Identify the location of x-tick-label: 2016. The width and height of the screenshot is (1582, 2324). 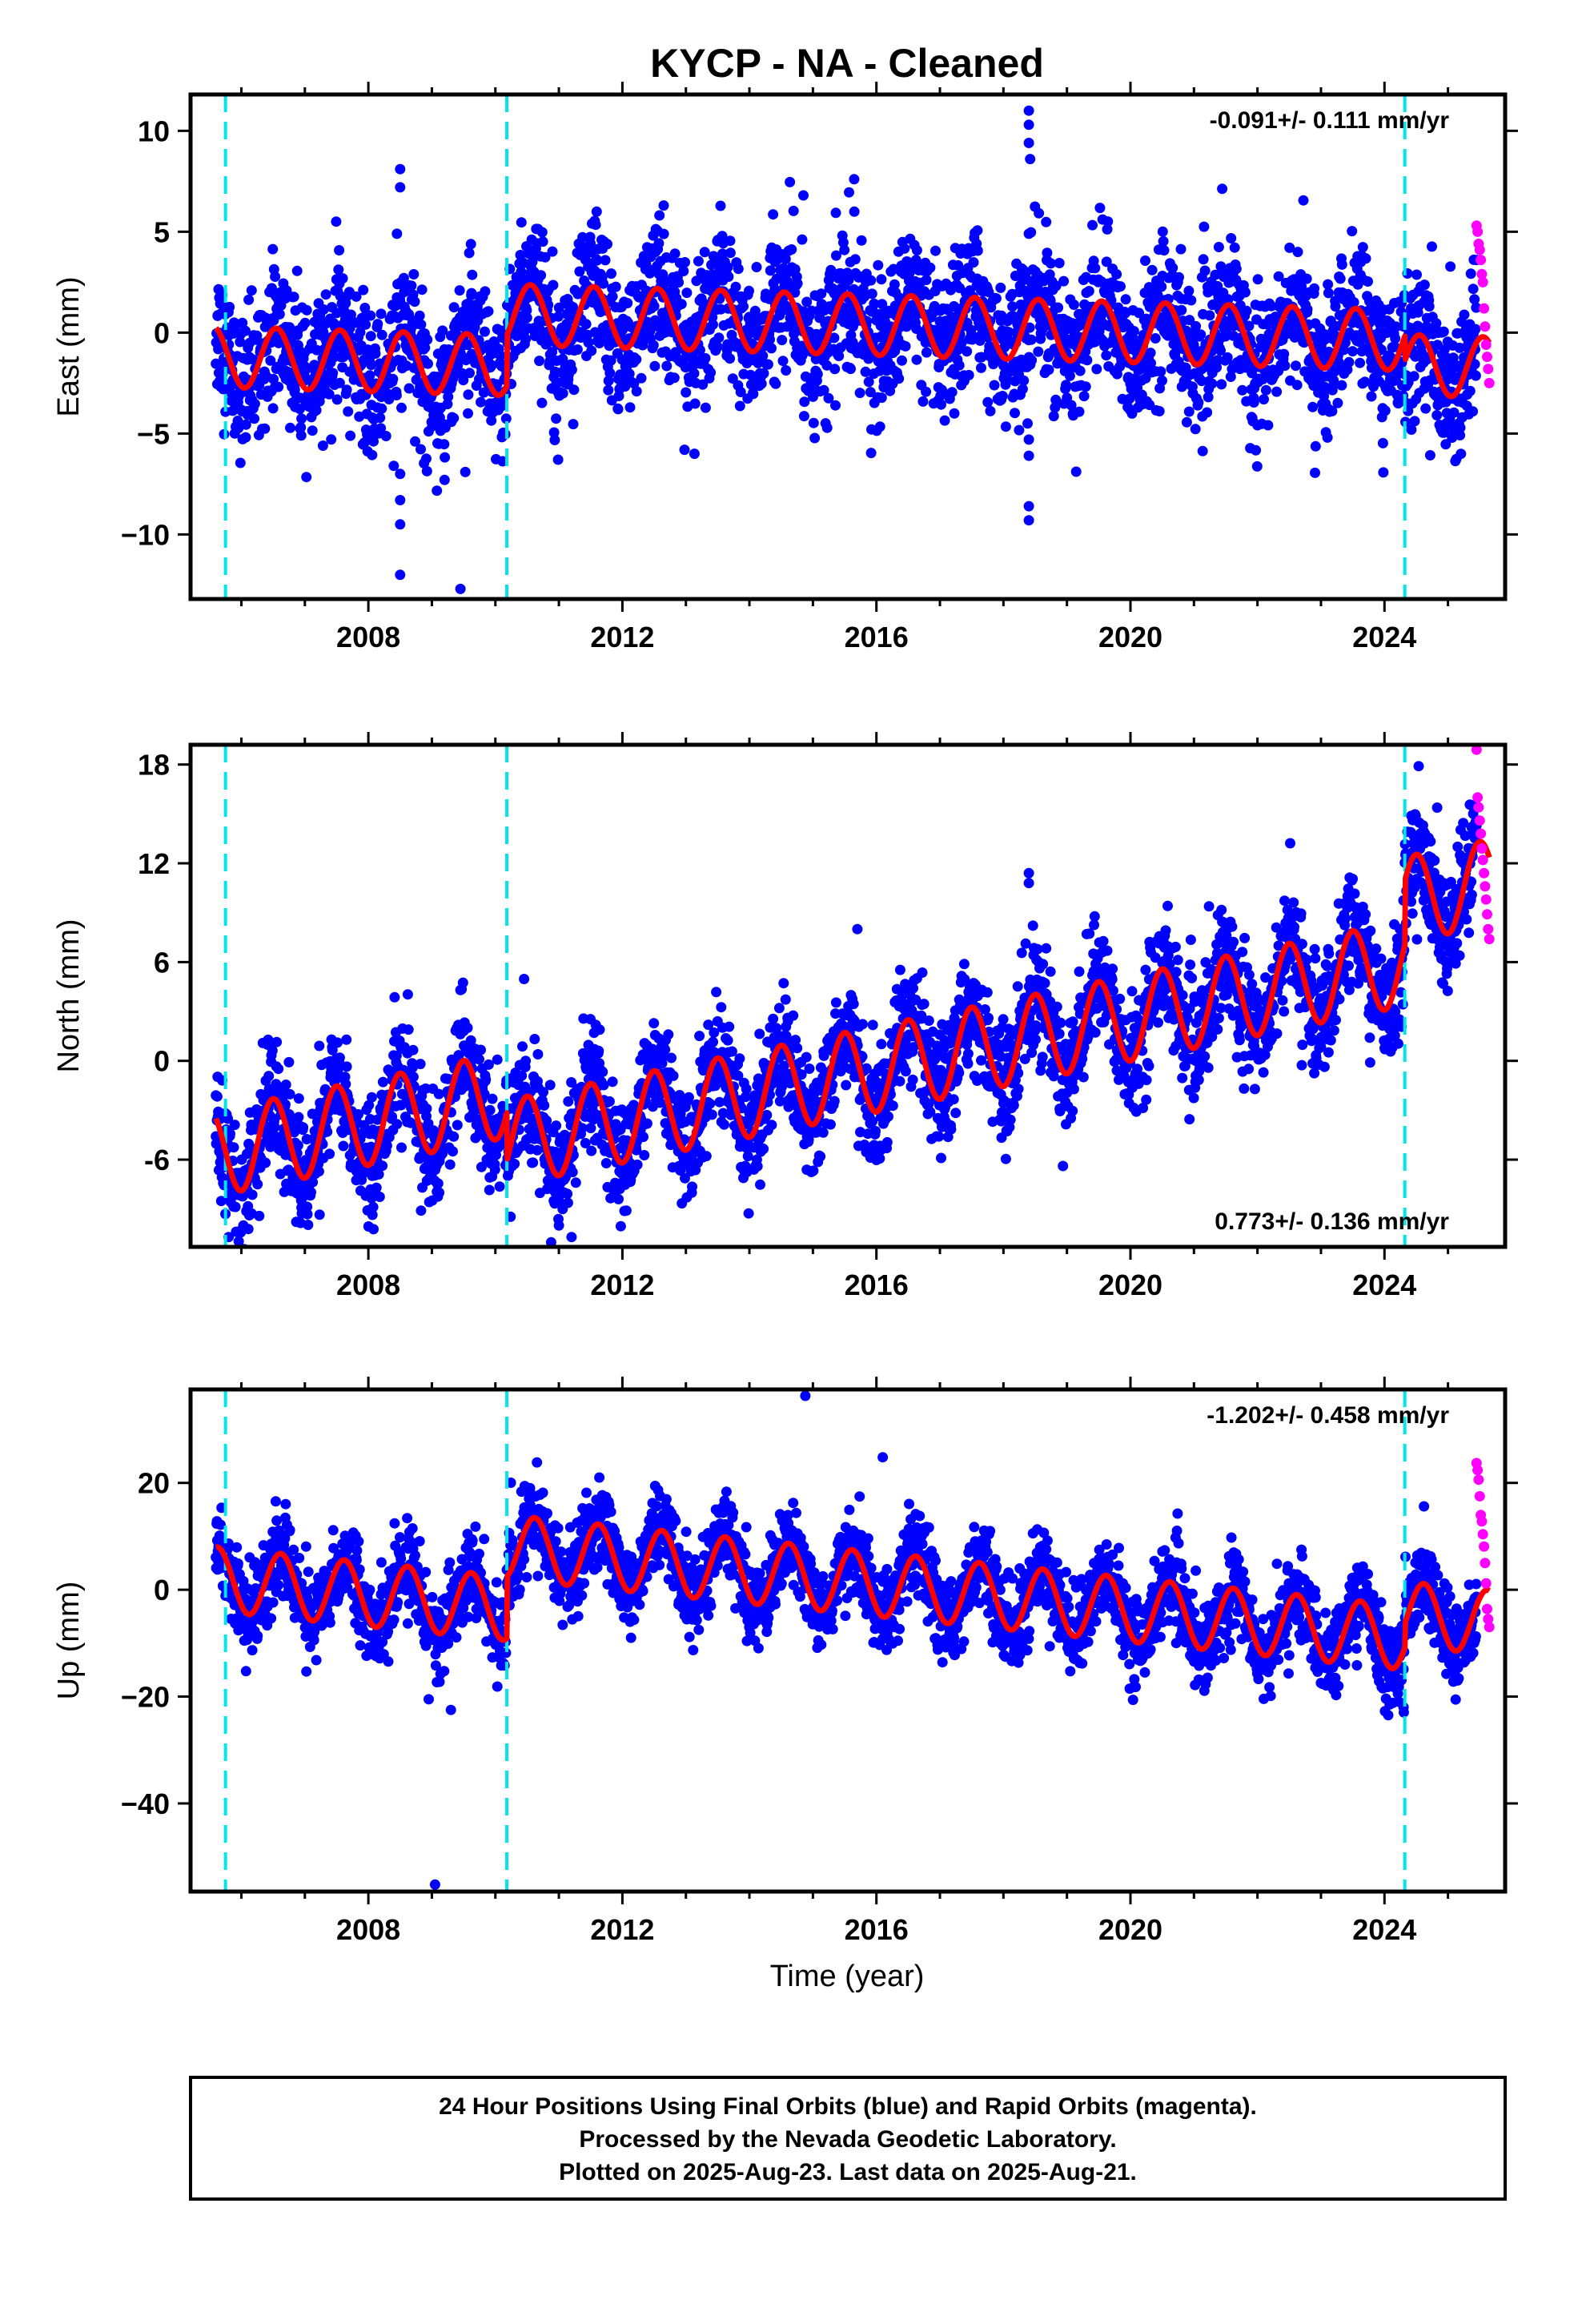
(877, 637).